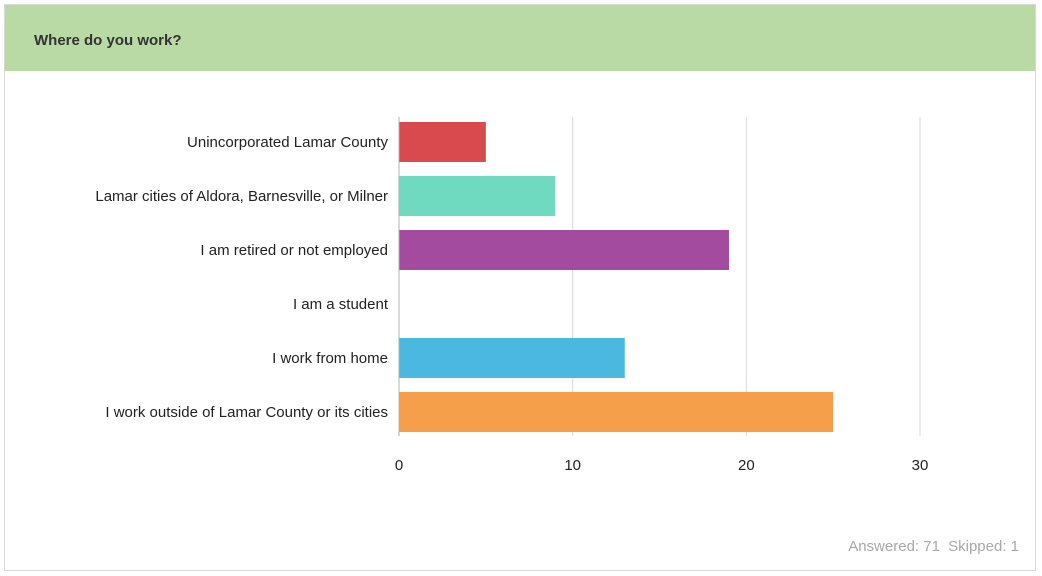 This screenshot has width=1042, height=576. I want to click on x-tick-label-0: 0, so click(399, 465).